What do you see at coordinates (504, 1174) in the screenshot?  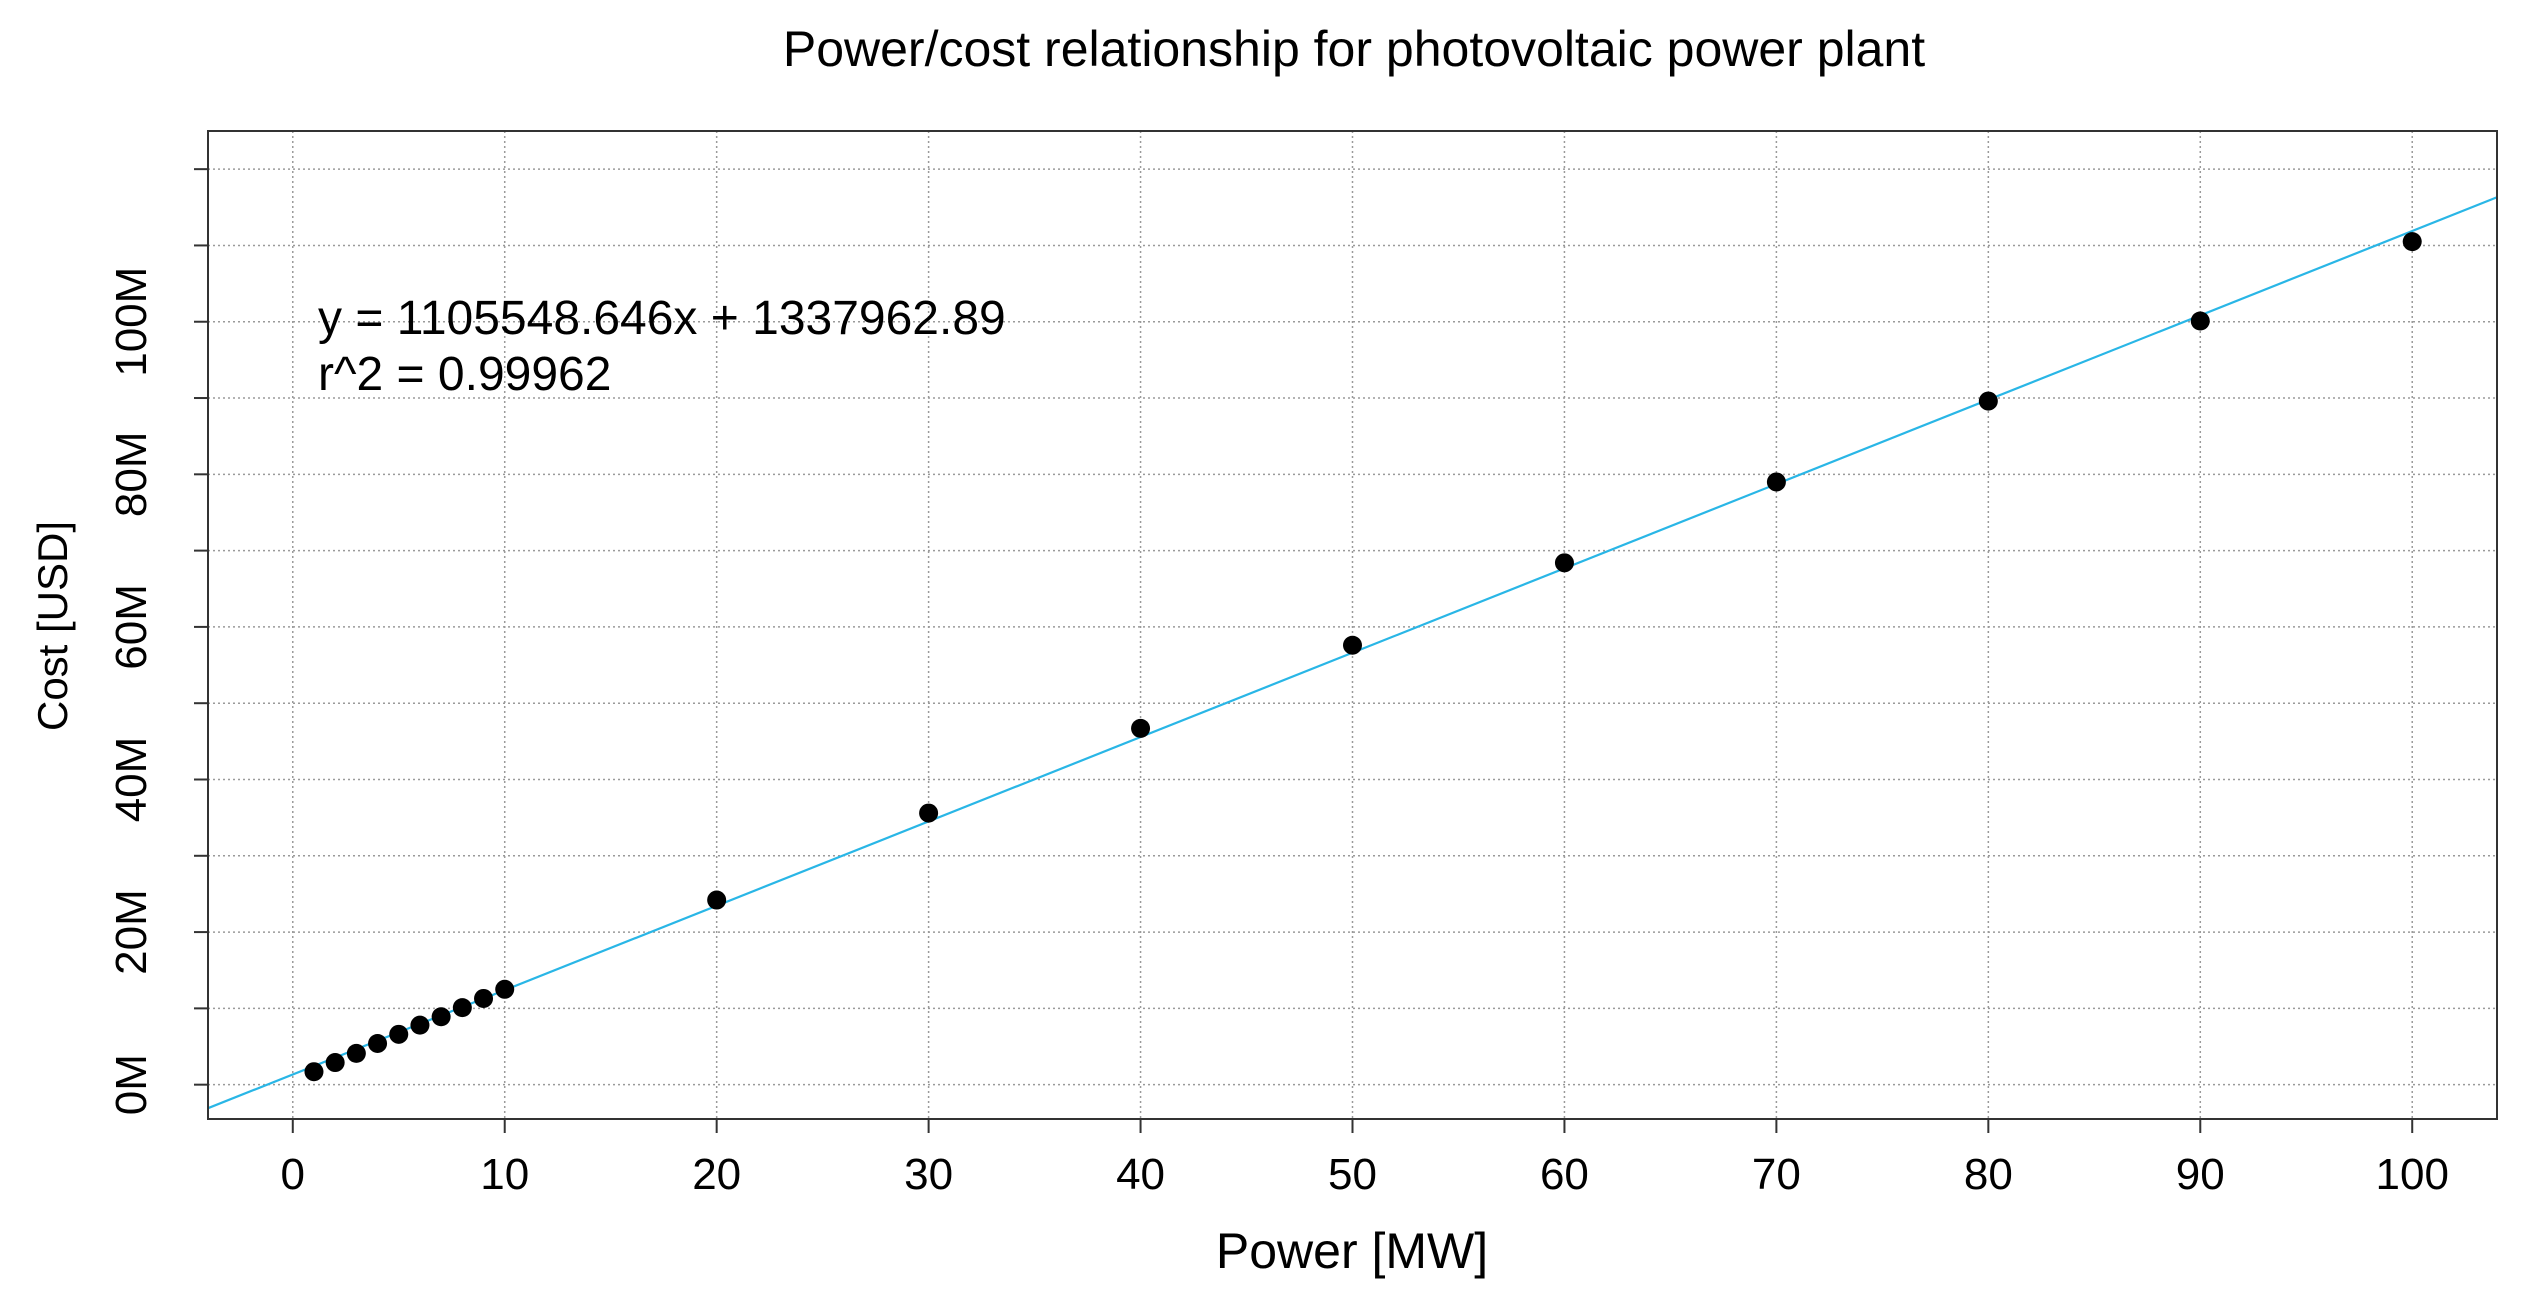 I see `x-tick-label-1: 10` at bounding box center [504, 1174].